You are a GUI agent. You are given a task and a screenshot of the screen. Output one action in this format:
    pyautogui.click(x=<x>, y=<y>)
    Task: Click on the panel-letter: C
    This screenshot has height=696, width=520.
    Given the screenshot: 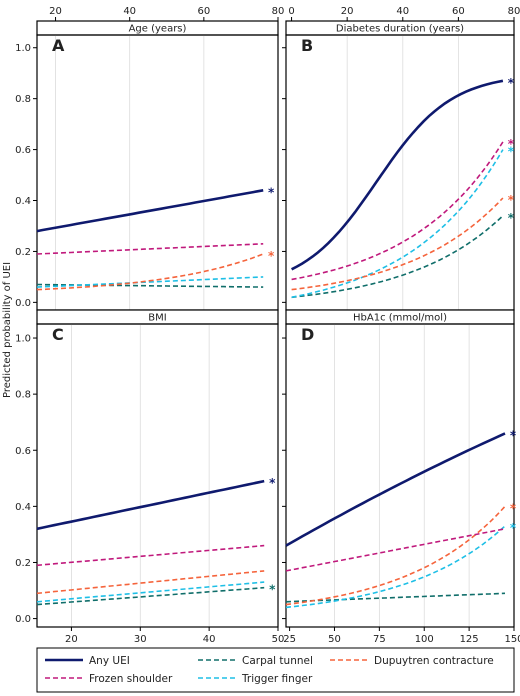 What is the action you would take?
    pyautogui.click(x=58, y=334)
    